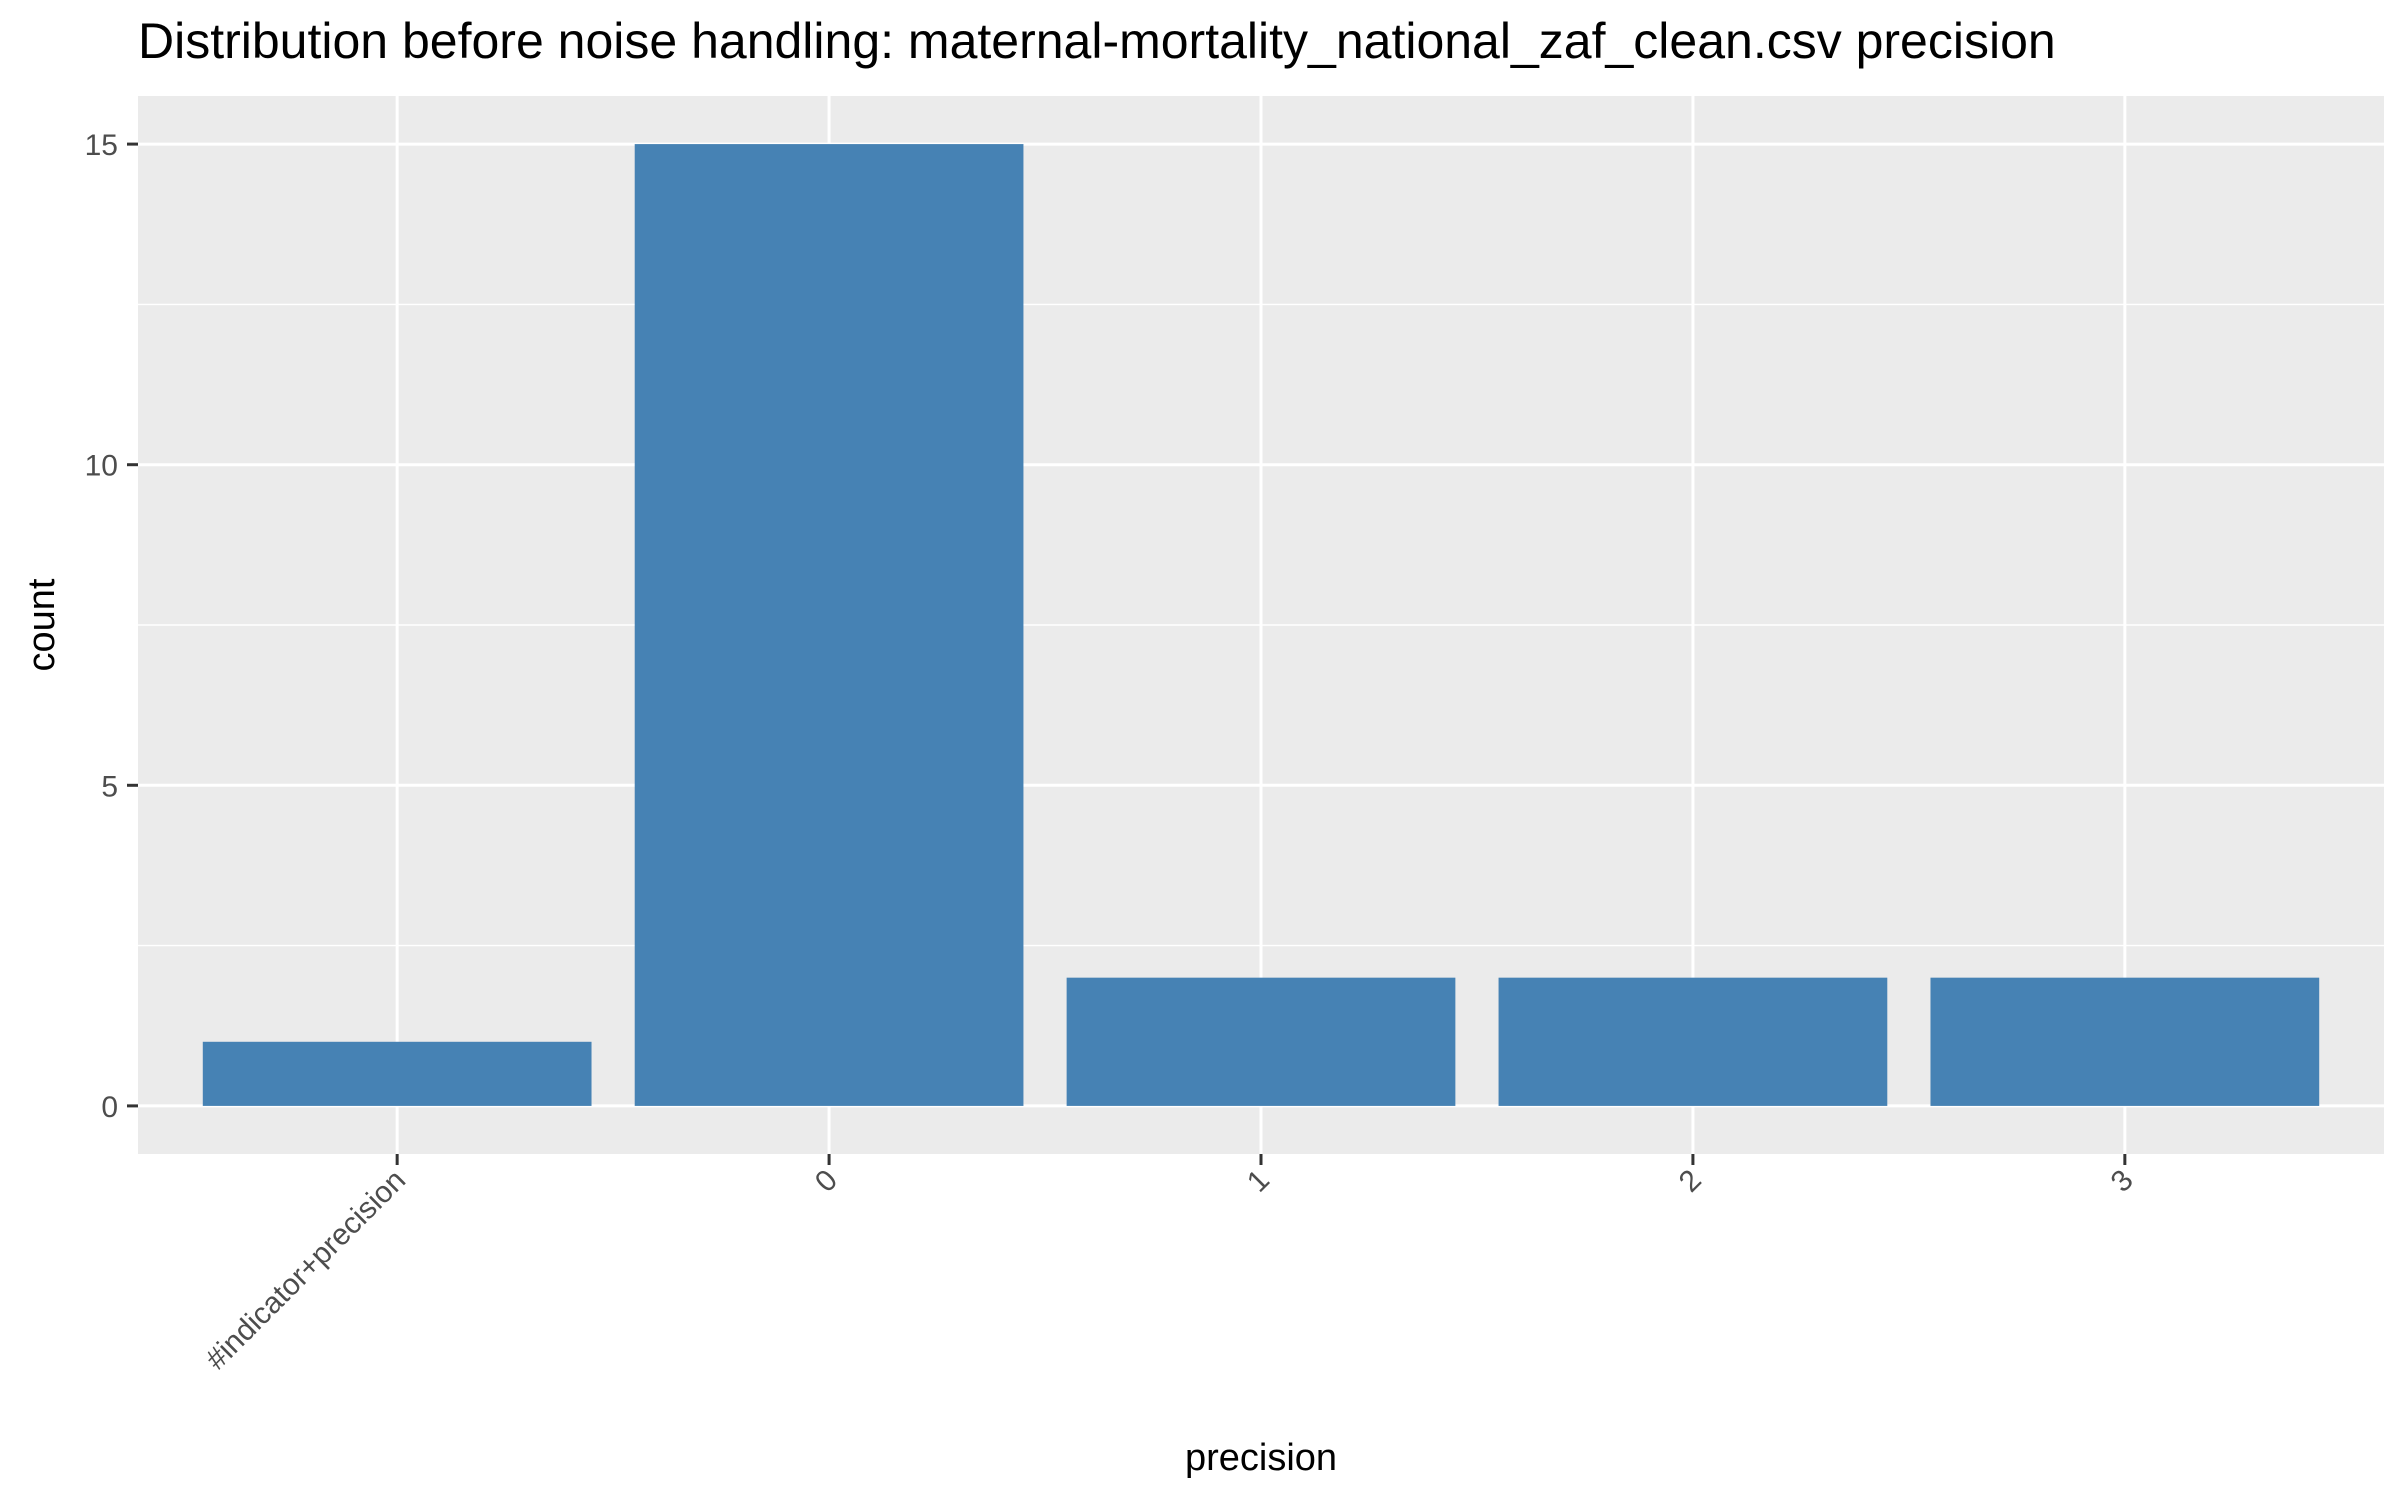 The width and height of the screenshot is (2400, 1500). I want to click on x-tick-label: 3, so click(2122, 1181).